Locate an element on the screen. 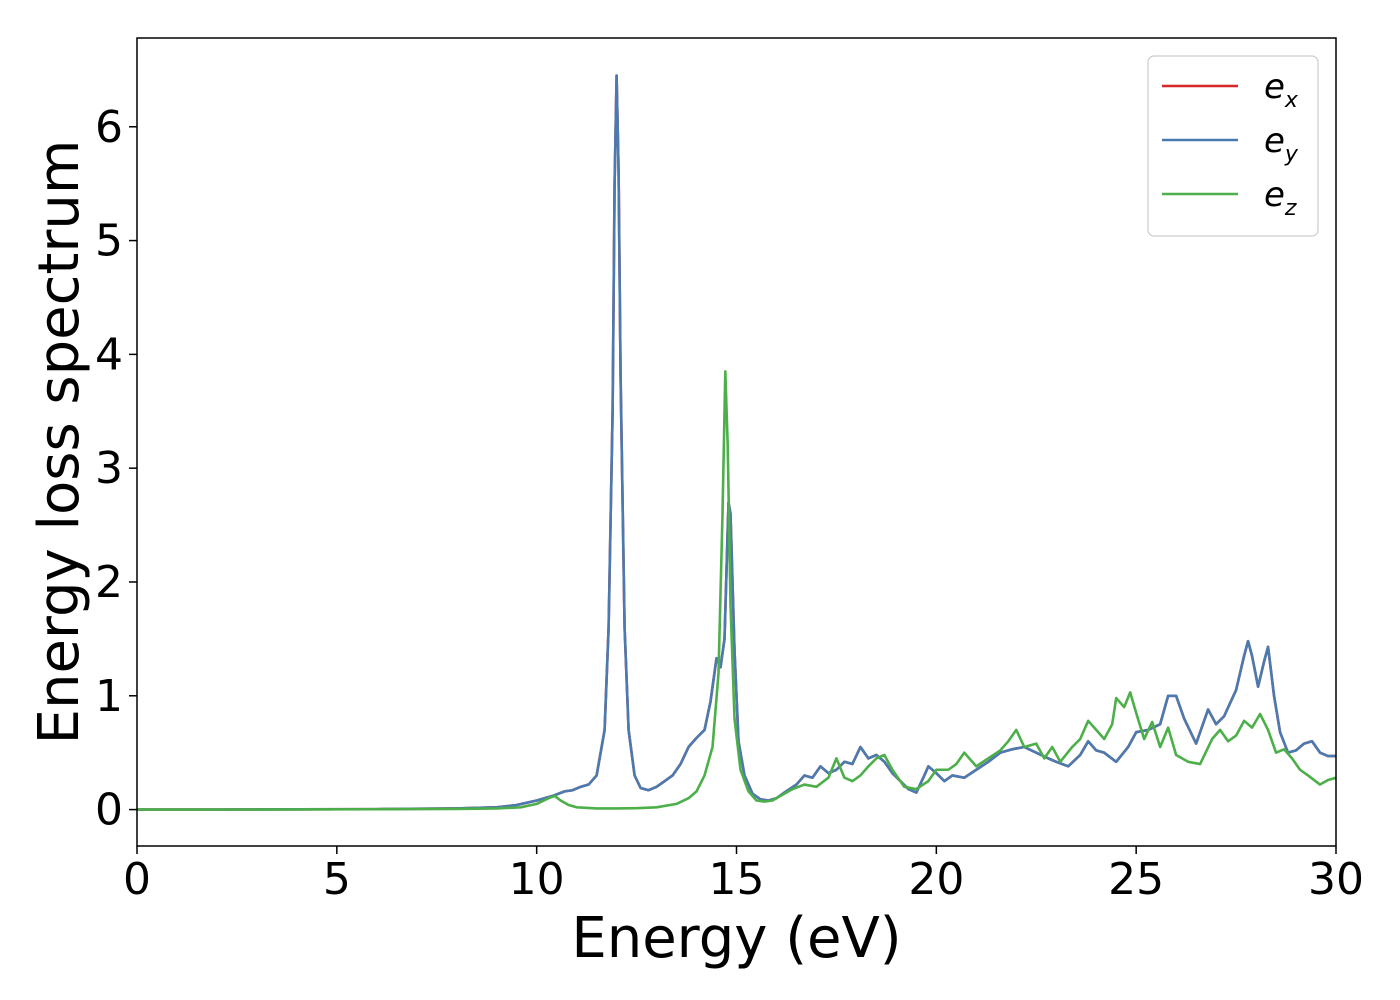 Image resolution: width=1400 pixels, height=1000 pixels. y-tick-label: 5 is located at coordinates (109, 241).